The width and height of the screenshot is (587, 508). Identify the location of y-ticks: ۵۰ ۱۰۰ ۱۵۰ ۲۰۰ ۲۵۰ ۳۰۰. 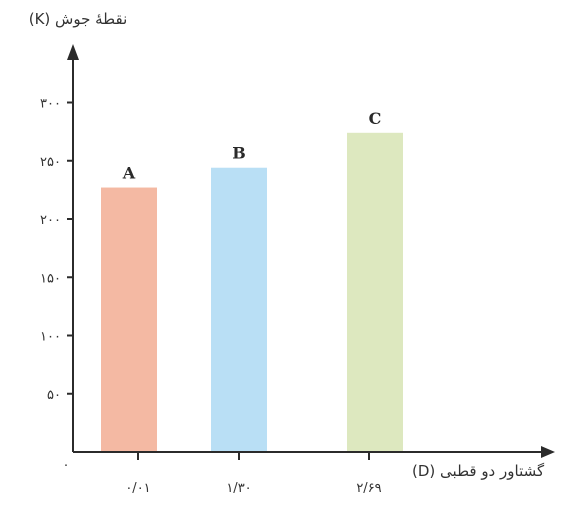
(56, 250).